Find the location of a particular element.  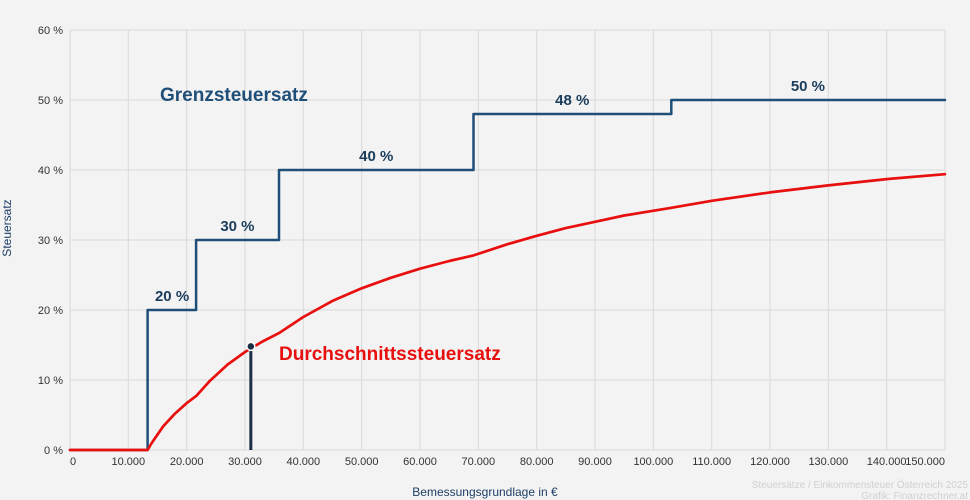

rate-label: 50 % is located at coordinates (808, 86).